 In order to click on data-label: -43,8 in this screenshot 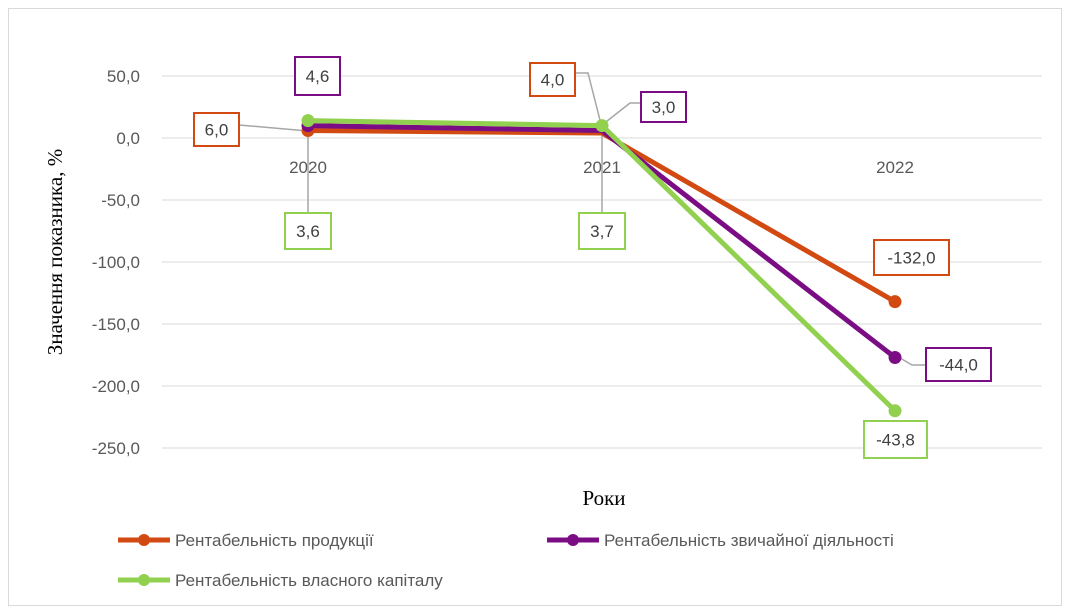, I will do `click(895, 440)`.